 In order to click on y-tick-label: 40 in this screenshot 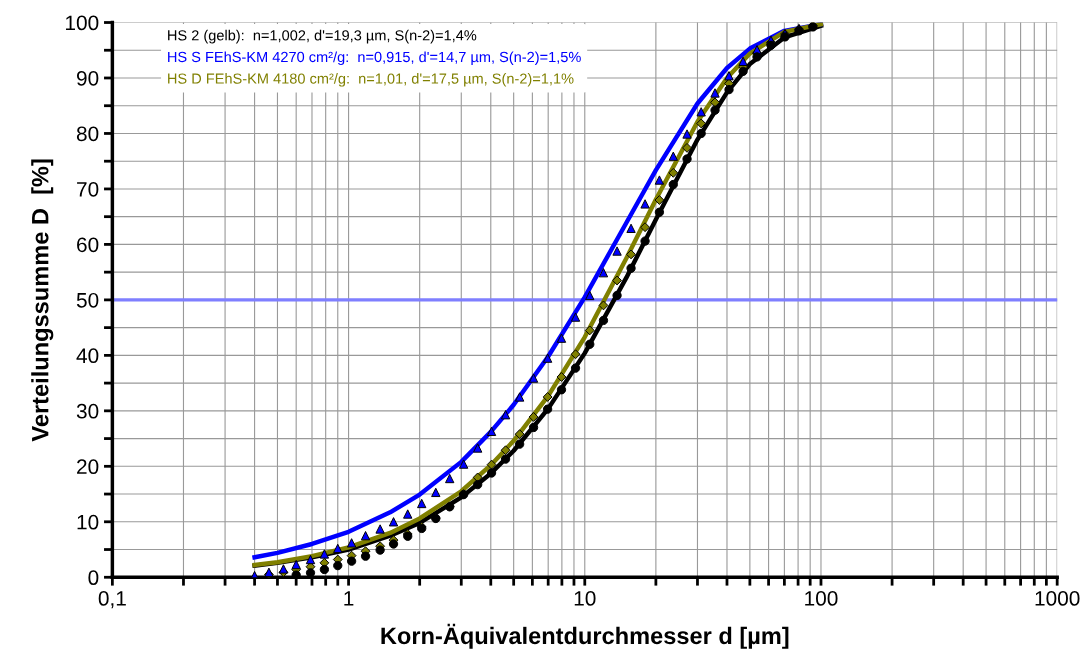, I will do `click(87, 356)`.